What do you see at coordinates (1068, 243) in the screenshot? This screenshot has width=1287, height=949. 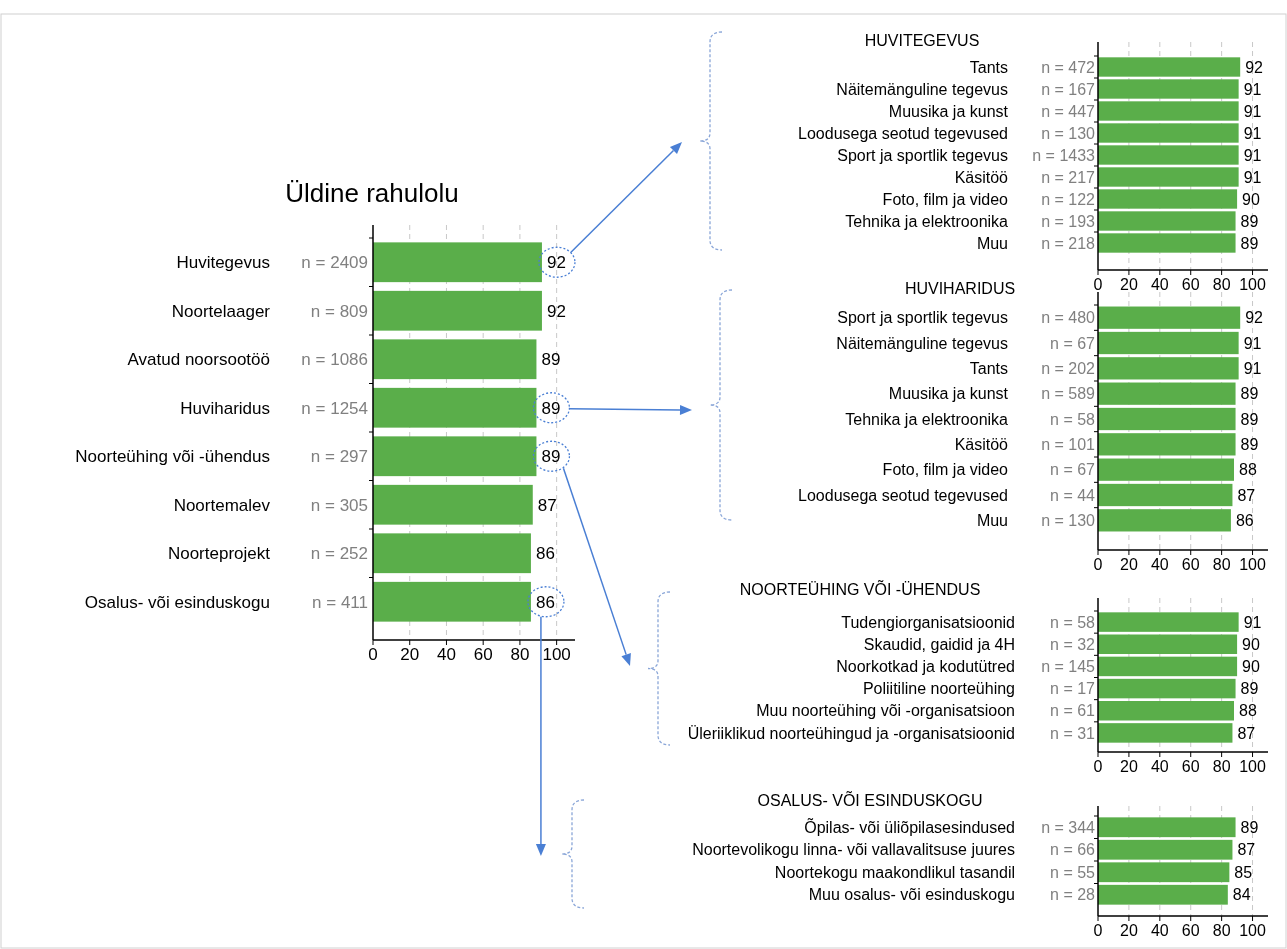 I see `text: n = 218` at bounding box center [1068, 243].